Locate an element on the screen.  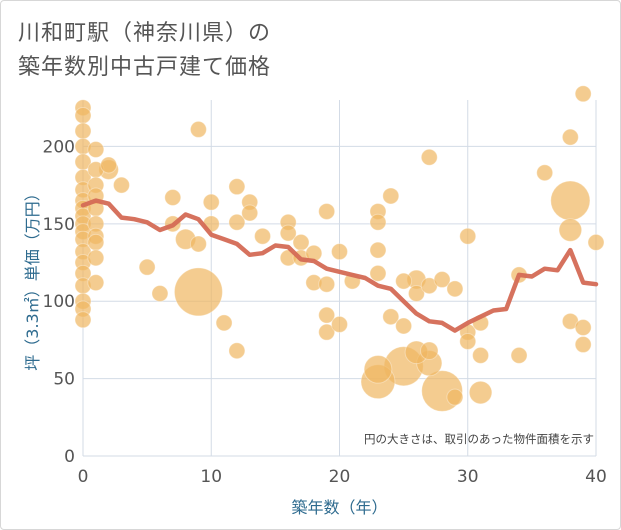
chart-title-line-1: 川和町駅（神奈川県）の is located at coordinates (145, 33).